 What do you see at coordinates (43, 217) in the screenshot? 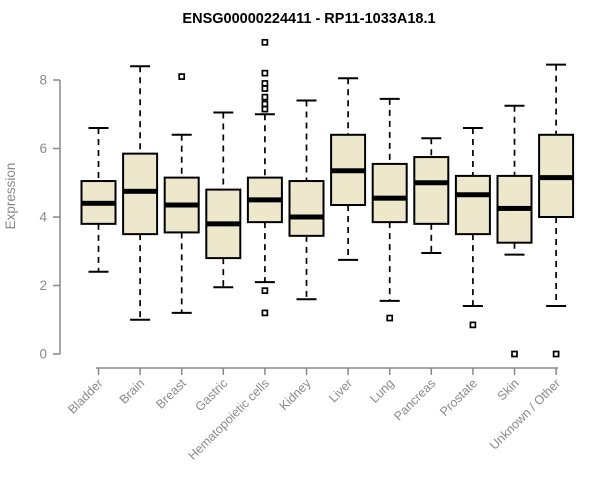
I see `y-tick-label-4: 4` at bounding box center [43, 217].